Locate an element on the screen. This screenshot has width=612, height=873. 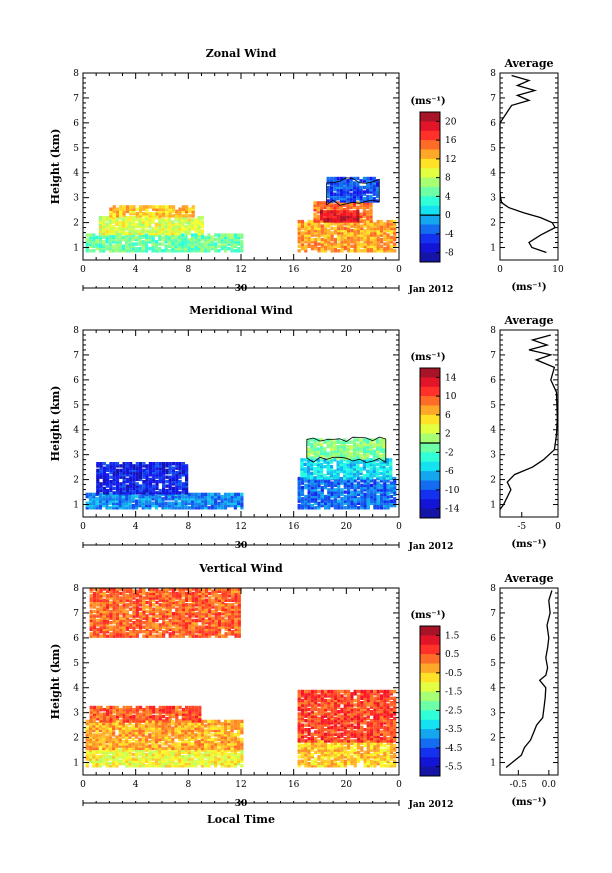
y-tick-label: 8 is located at coordinates (76, 74).